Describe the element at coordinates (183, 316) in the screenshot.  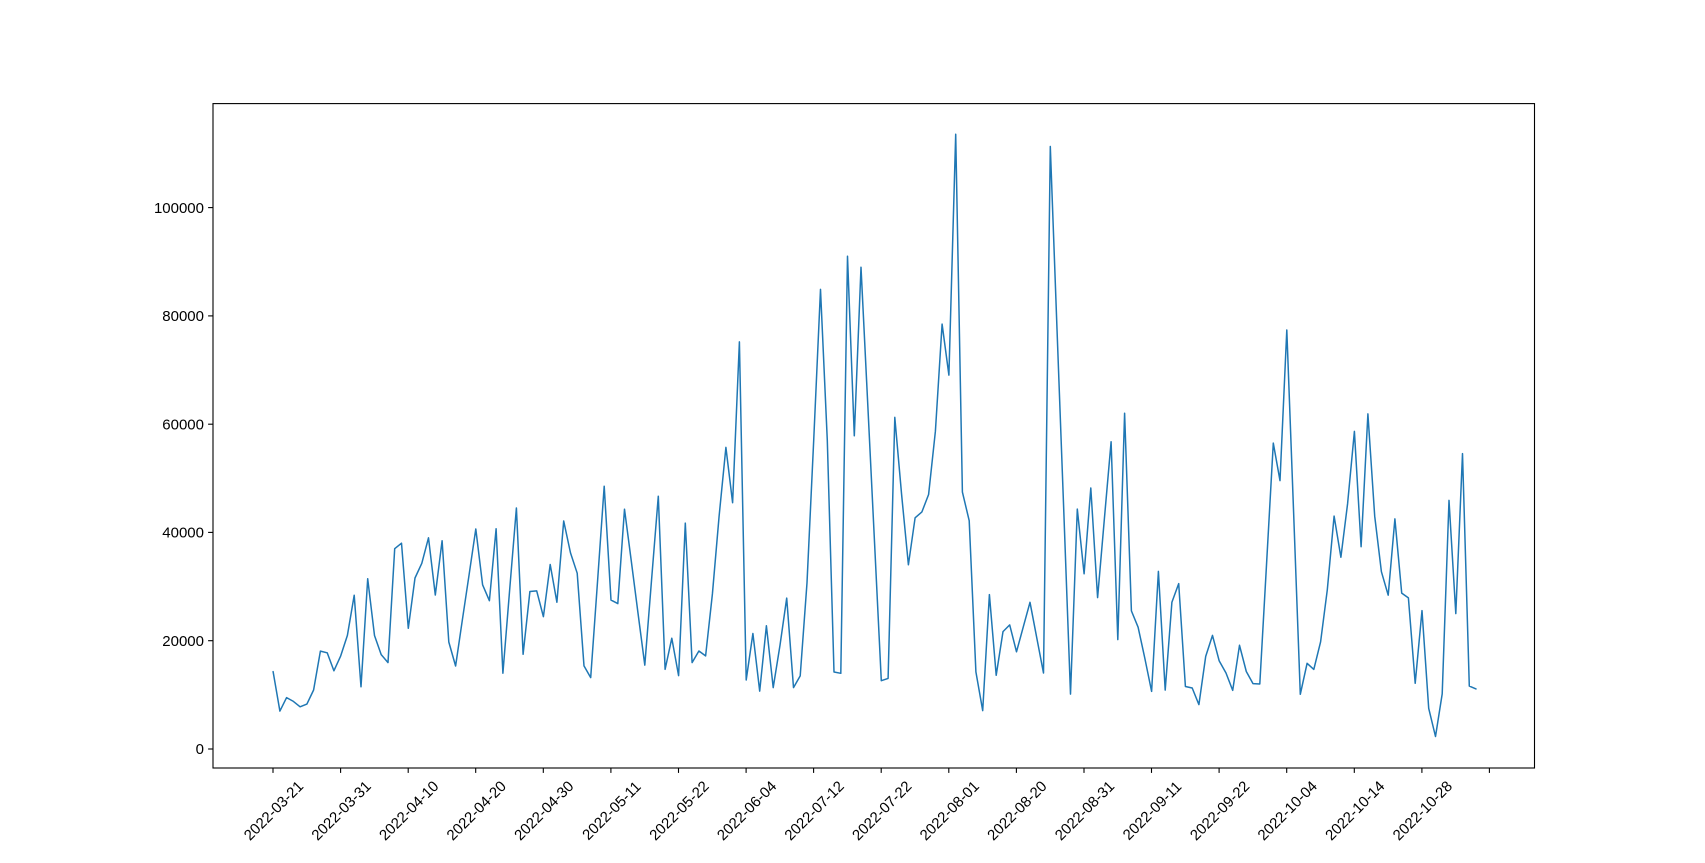
I see `svg-text: 80000` at that location.